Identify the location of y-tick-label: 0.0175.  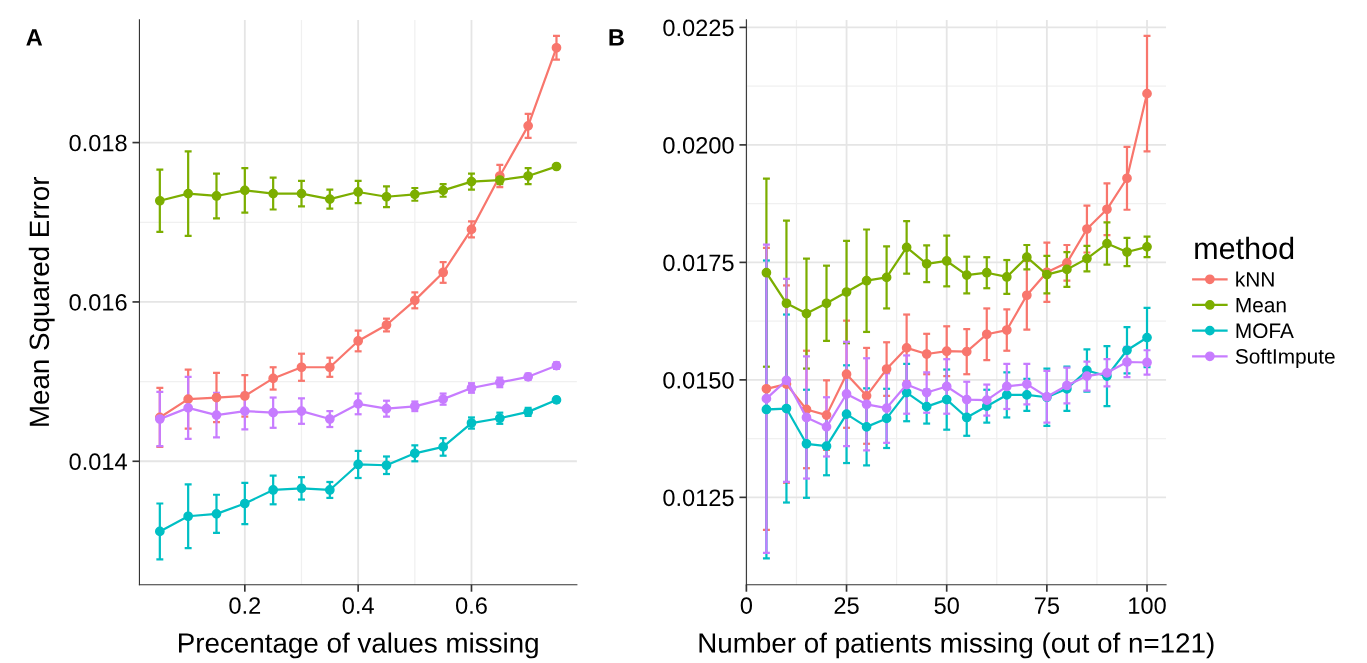
(698, 263).